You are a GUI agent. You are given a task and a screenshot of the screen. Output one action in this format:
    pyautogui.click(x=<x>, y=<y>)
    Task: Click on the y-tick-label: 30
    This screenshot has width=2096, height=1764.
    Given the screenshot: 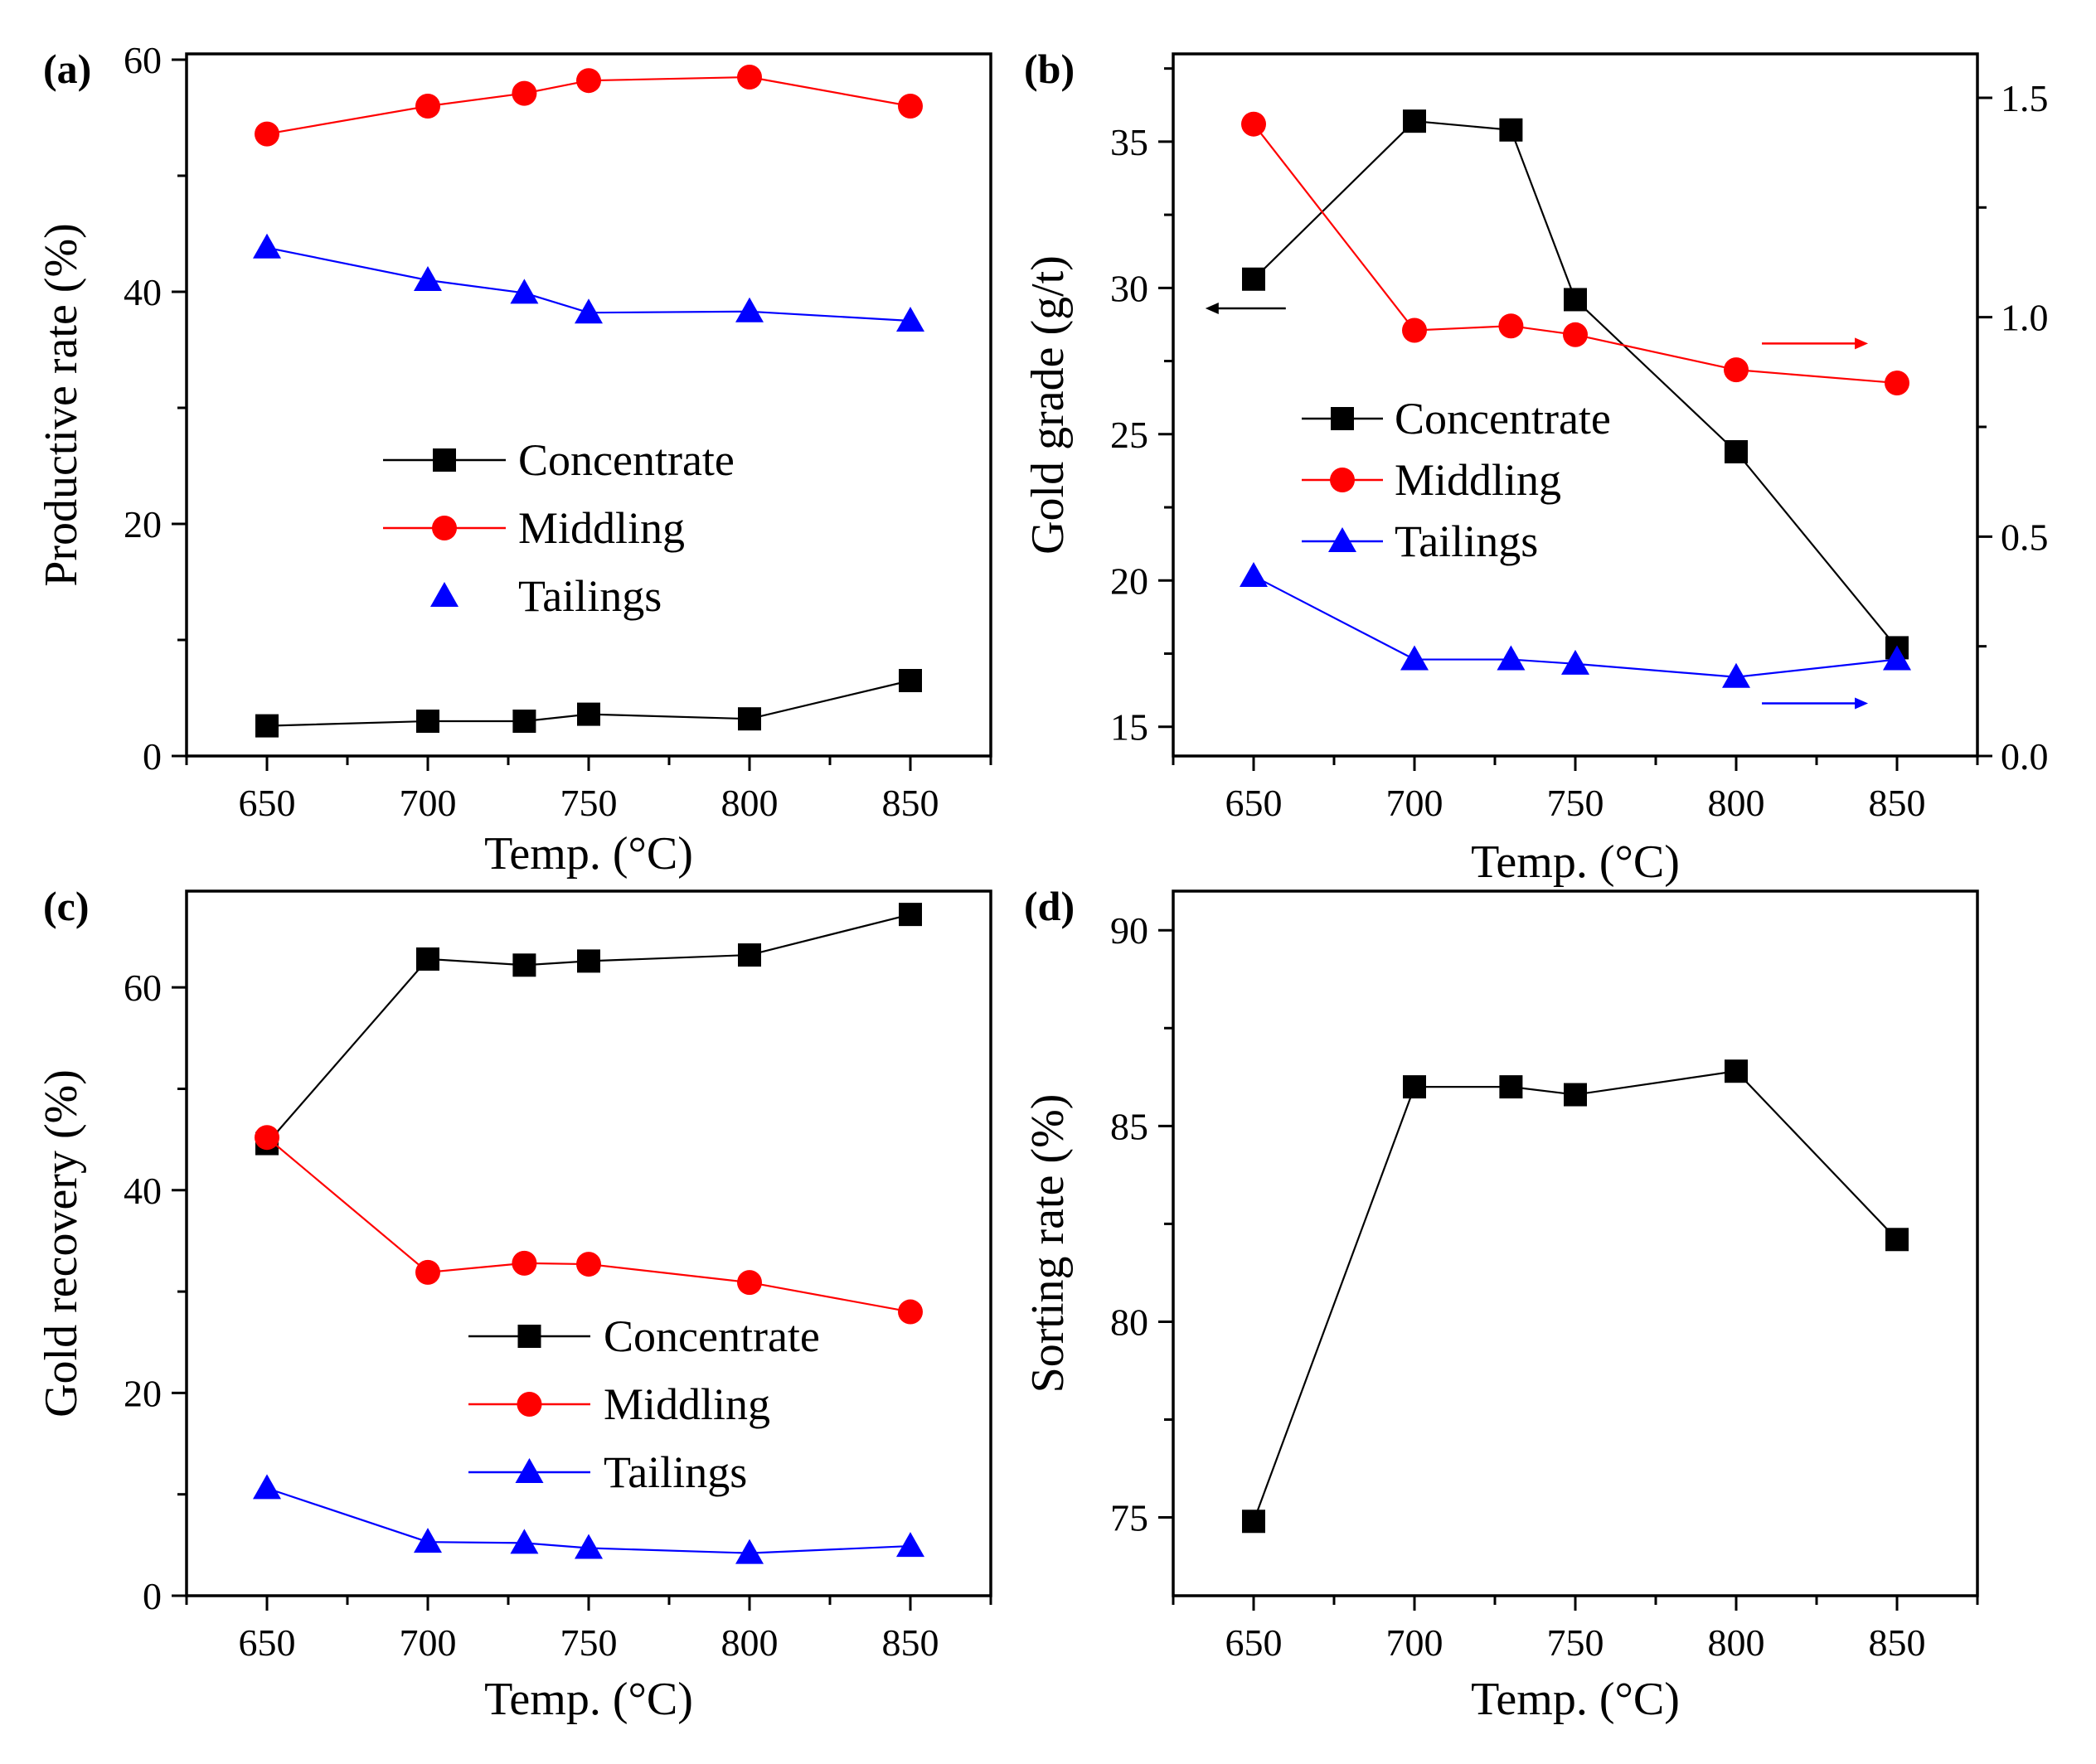 What is the action you would take?
    pyautogui.click(x=1129, y=288)
    